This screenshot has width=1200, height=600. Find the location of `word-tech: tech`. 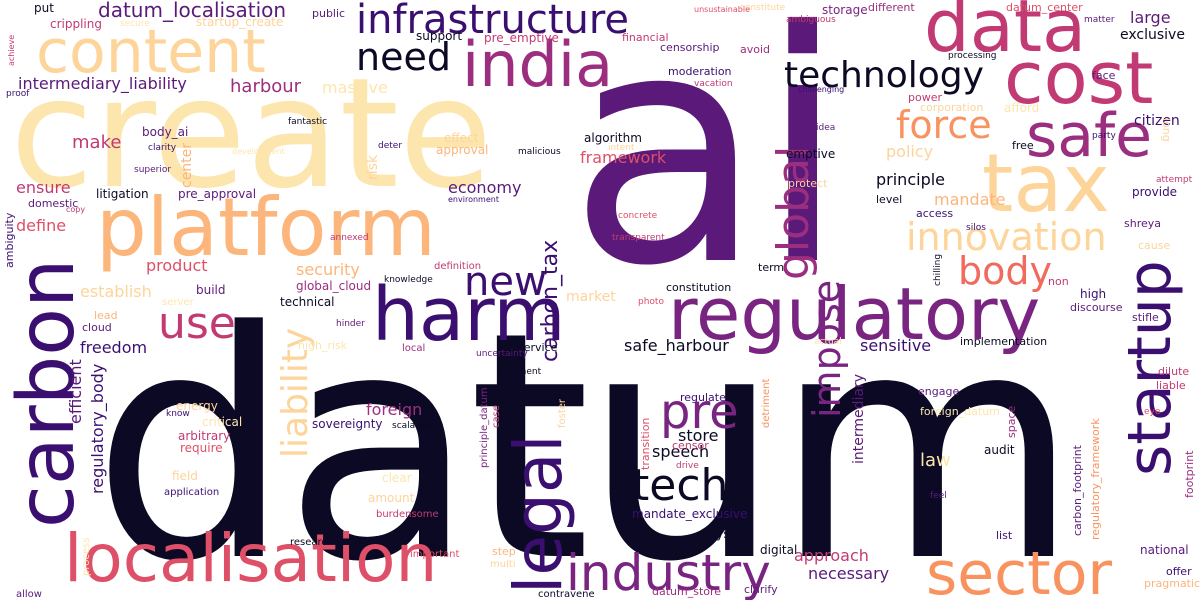

word-tech: tech is located at coordinates (680, 485).